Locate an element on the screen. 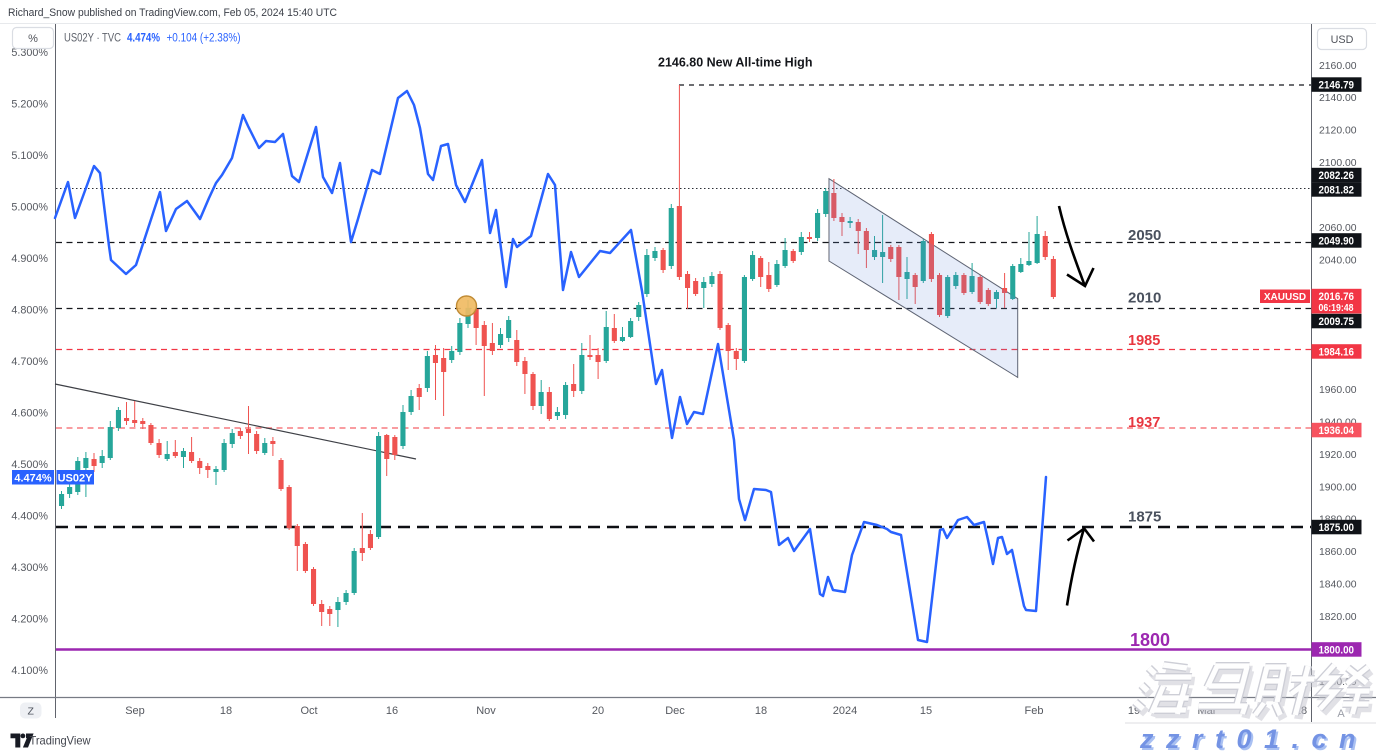 This screenshot has height=754, width=1376. svg-text: TradingView is located at coordinates (60, 741).